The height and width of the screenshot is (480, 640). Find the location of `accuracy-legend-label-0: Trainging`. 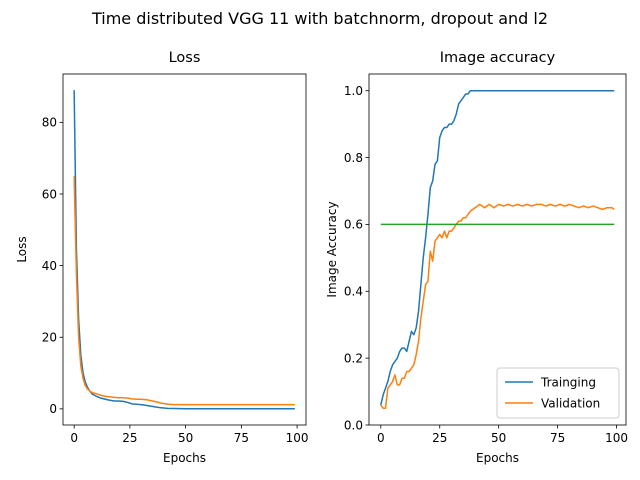

accuracy-legend-label-0: Trainging is located at coordinates (568, 382).